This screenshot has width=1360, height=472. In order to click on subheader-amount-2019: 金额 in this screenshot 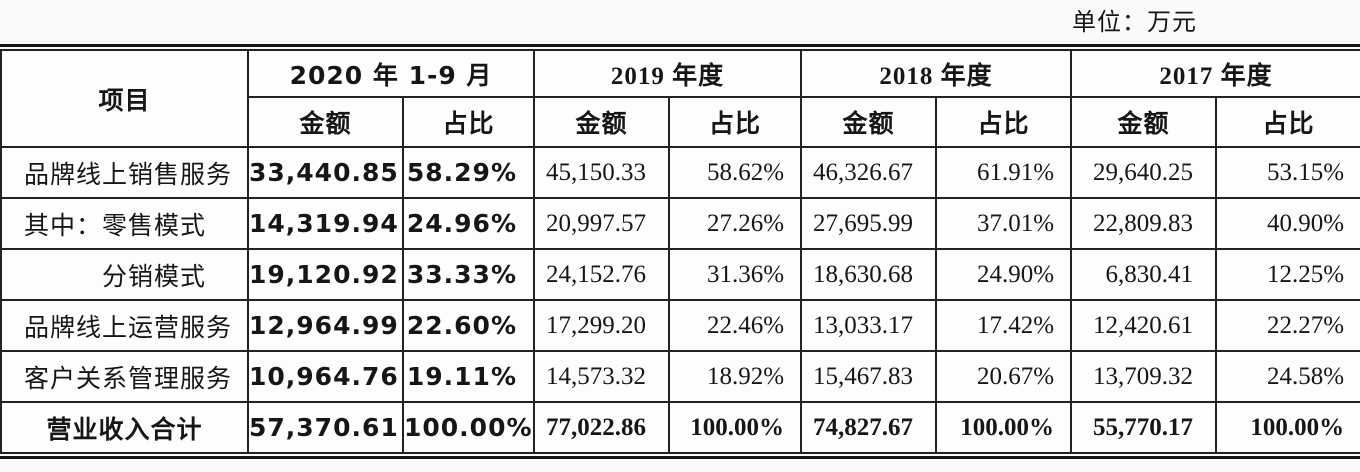, I will do `click(602, 122)`.